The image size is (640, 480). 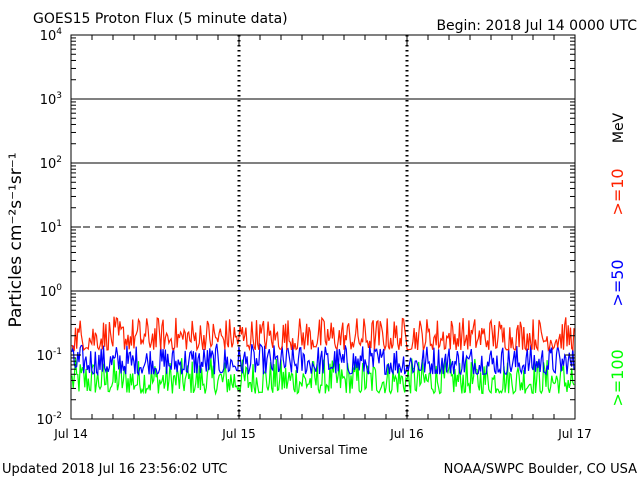 What do you see at coordinates (114, 469) in the screenshot?
I see `updated-timestamp: Updated 2018 Jul 16 23:56:02 UTC` at bounding box center [114, 469].